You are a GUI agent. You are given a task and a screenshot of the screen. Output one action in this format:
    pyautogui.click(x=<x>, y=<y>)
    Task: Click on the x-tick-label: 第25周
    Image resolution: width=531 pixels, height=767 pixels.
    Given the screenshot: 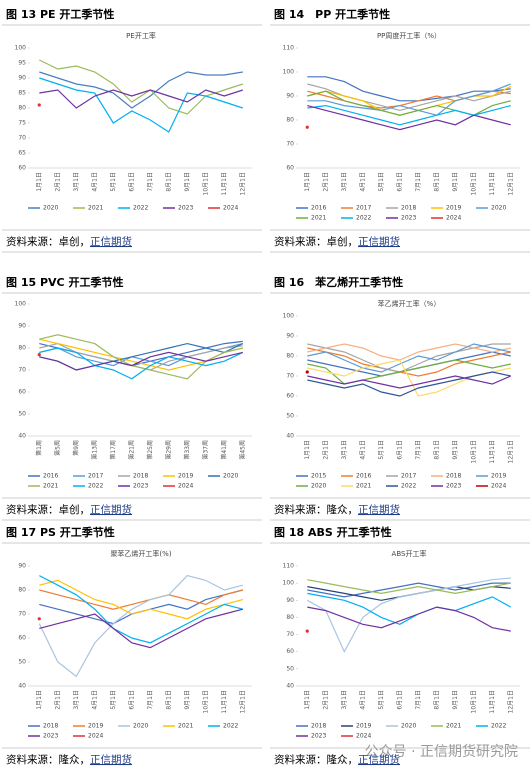 What is the action you would take?
    pyautogui.click(x=150, y=450)
    